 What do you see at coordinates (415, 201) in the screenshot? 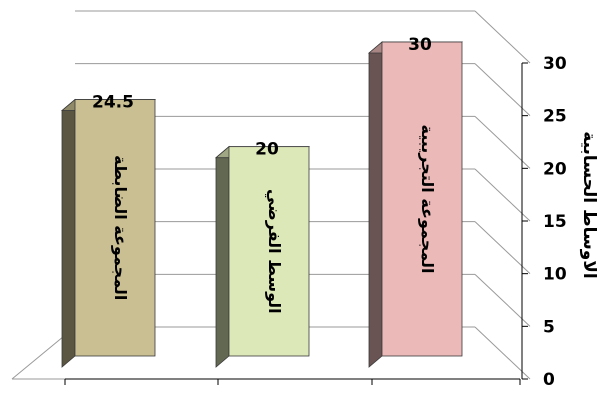
I see `bar: 30 المجموعة التجريبية` at bounding box center [415, 201].